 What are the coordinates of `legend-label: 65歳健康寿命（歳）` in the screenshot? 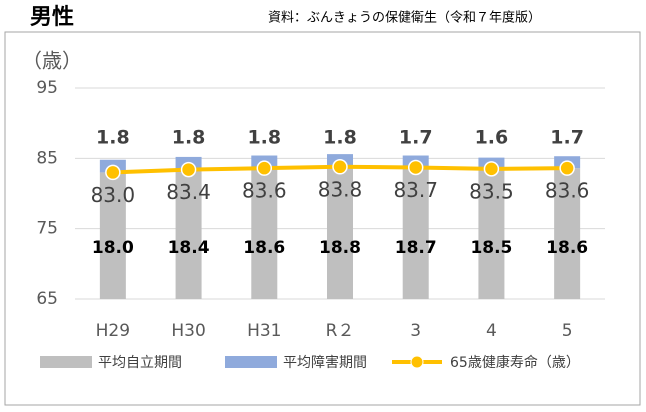 It's located at (515, 362).